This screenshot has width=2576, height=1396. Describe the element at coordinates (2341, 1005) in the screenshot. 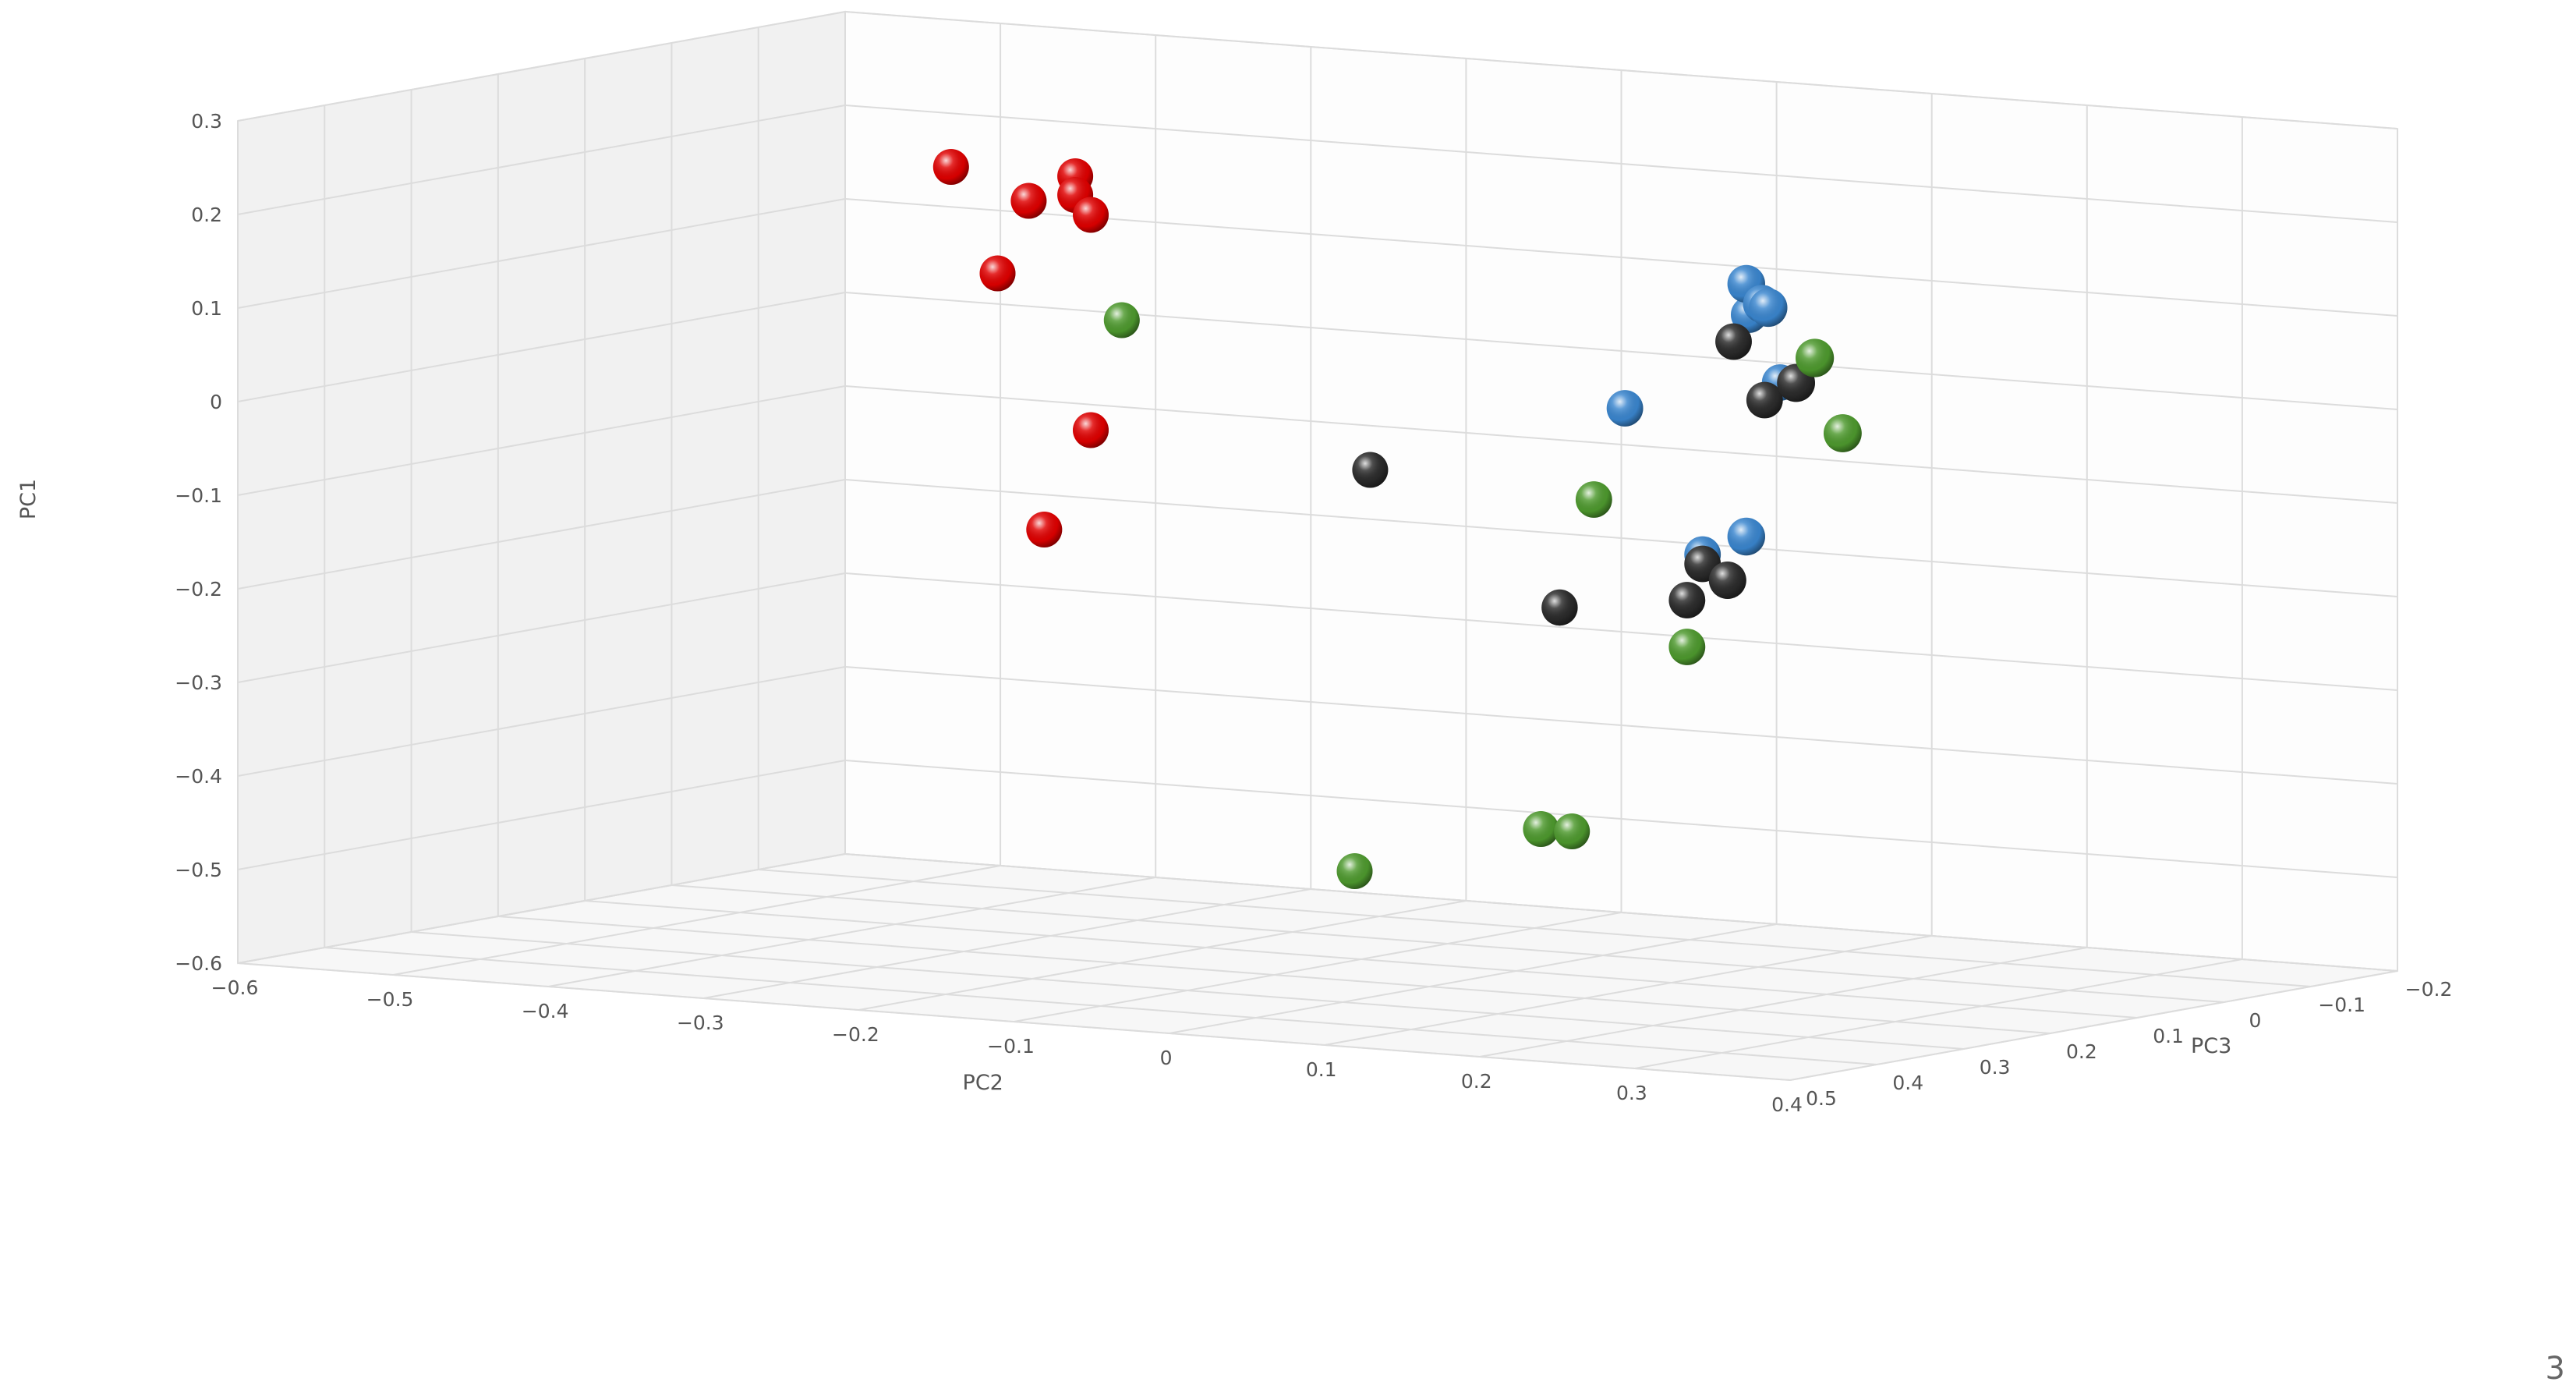

I see `pc3-tick-label: −0.1` at that location.